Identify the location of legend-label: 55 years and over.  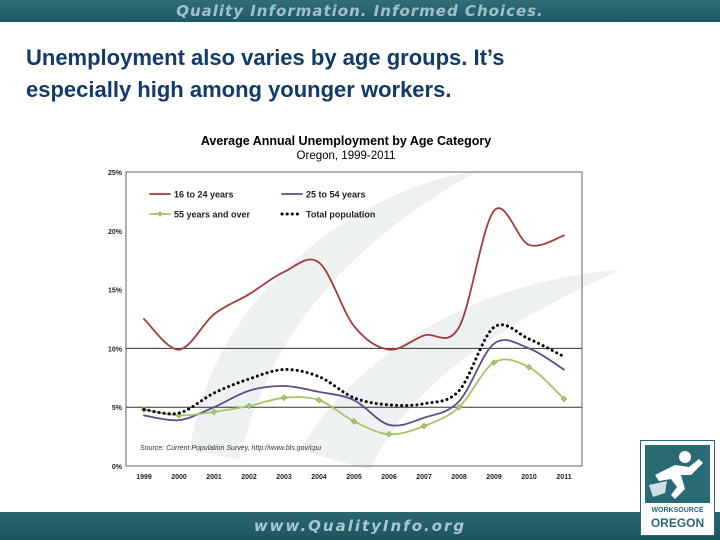
(212, 215).